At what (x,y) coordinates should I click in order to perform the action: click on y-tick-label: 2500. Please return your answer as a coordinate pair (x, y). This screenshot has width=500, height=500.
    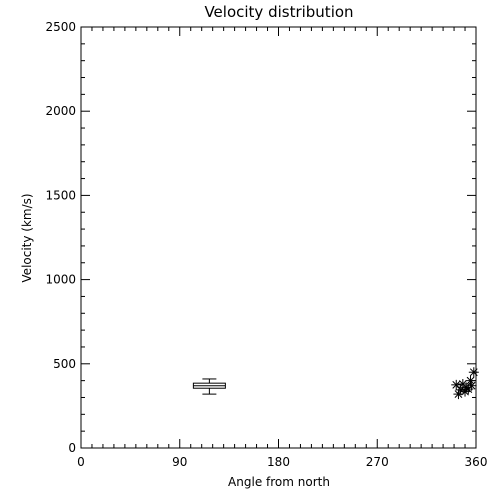
    Looking at the image, I should click on (60, 27).